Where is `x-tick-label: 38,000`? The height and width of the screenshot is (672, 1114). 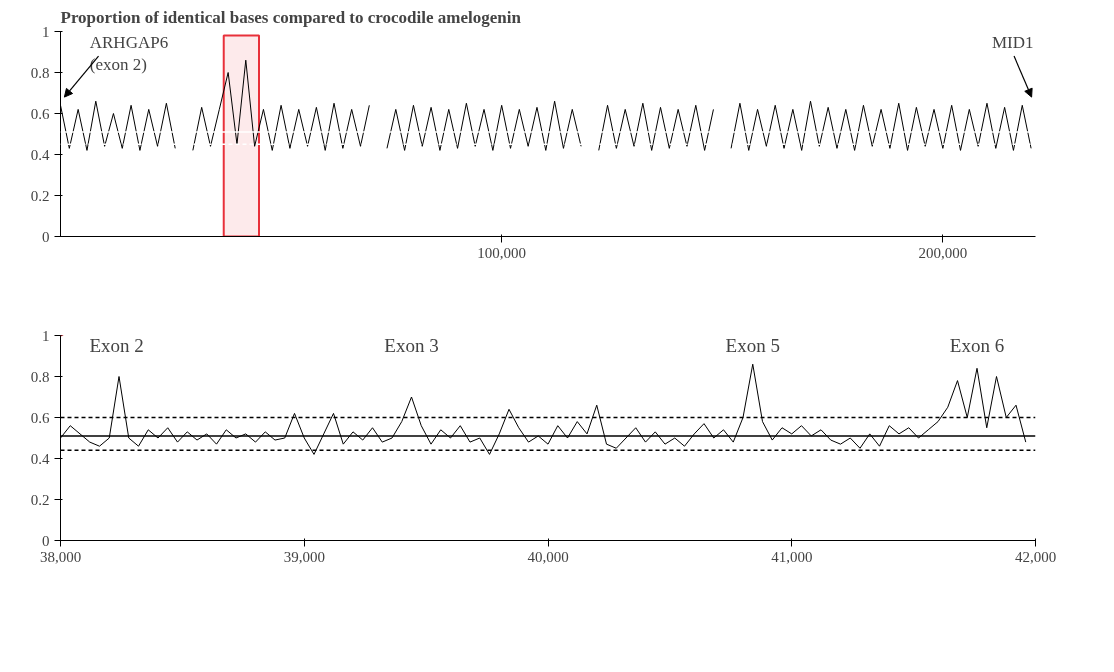
x-tick-label: 38,000 is located at coordinates (60, 556).